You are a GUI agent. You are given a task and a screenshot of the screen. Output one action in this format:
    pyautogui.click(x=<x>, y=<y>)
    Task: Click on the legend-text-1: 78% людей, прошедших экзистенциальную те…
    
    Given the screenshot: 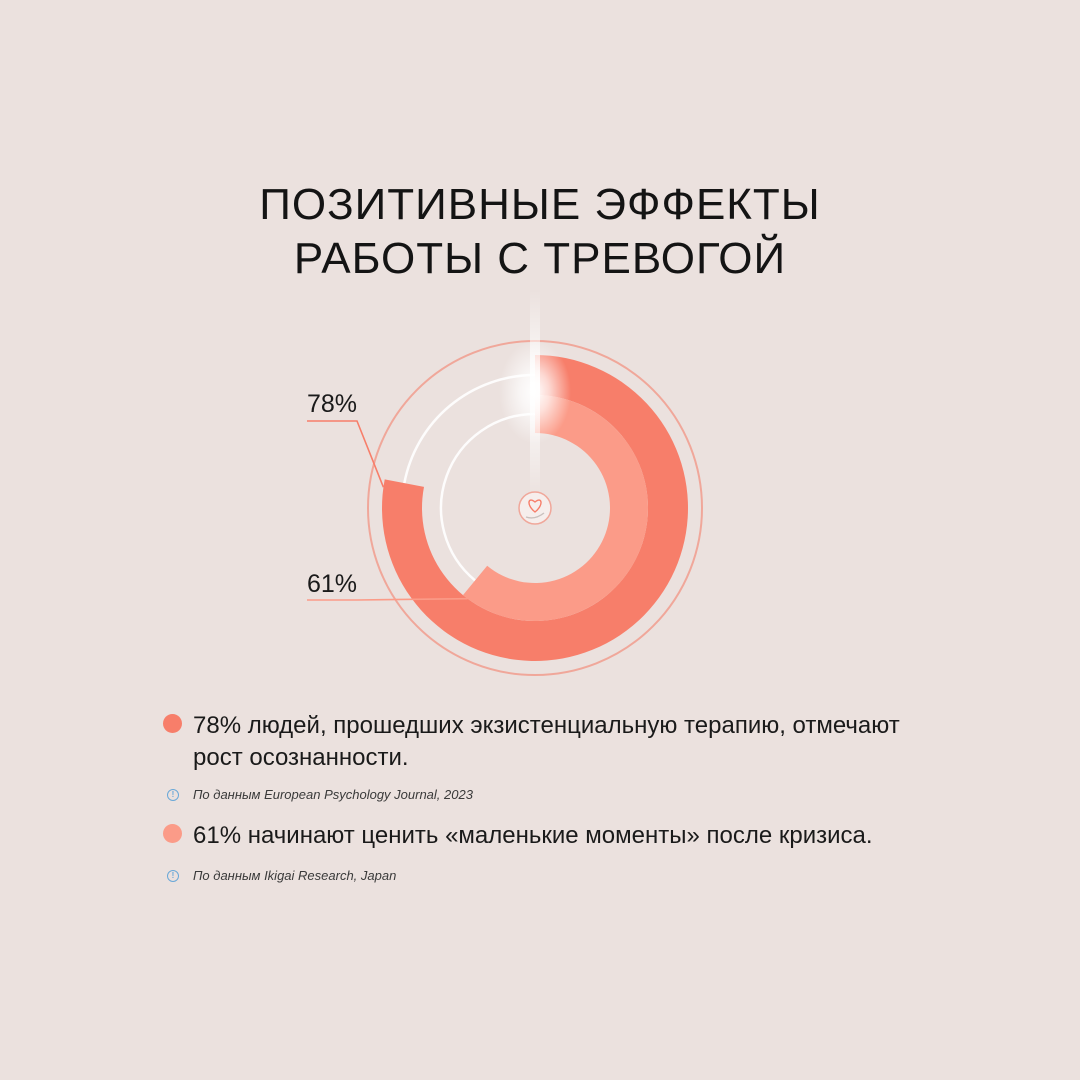 What is the action you would take?
    pyautogui.click(x=546, y=741)
    